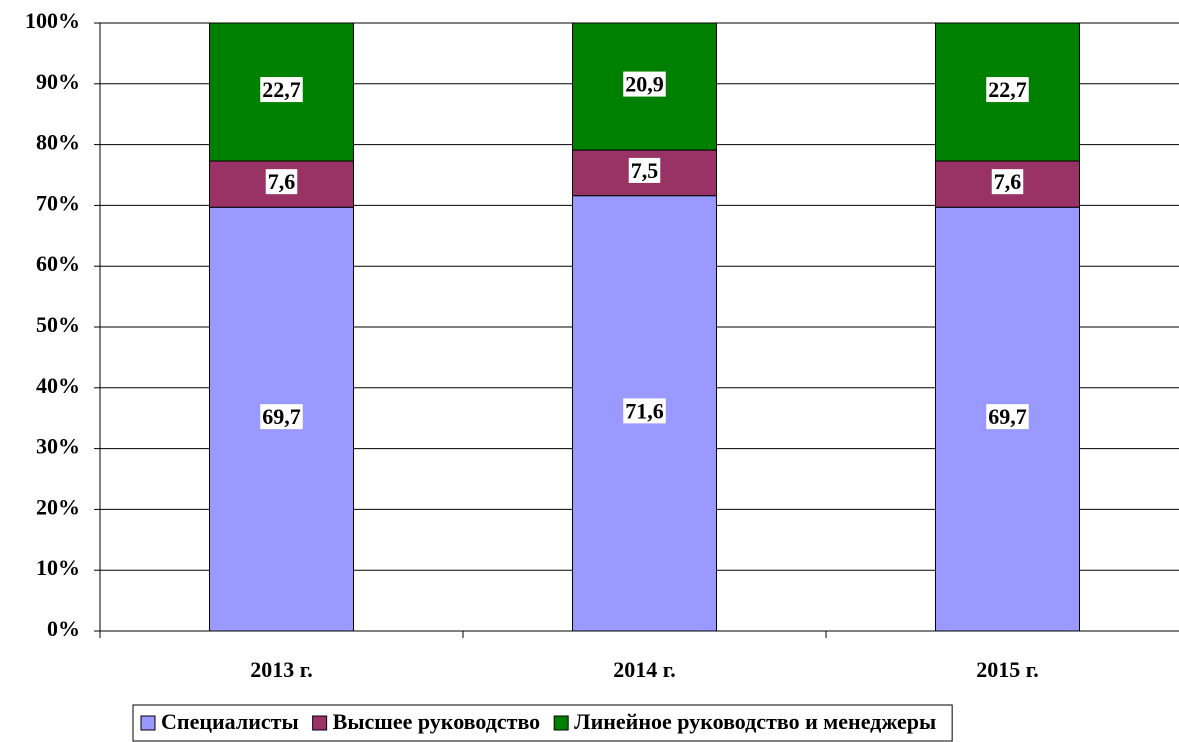  I want to click on y-tick-label: 70%, so click(58, 202).